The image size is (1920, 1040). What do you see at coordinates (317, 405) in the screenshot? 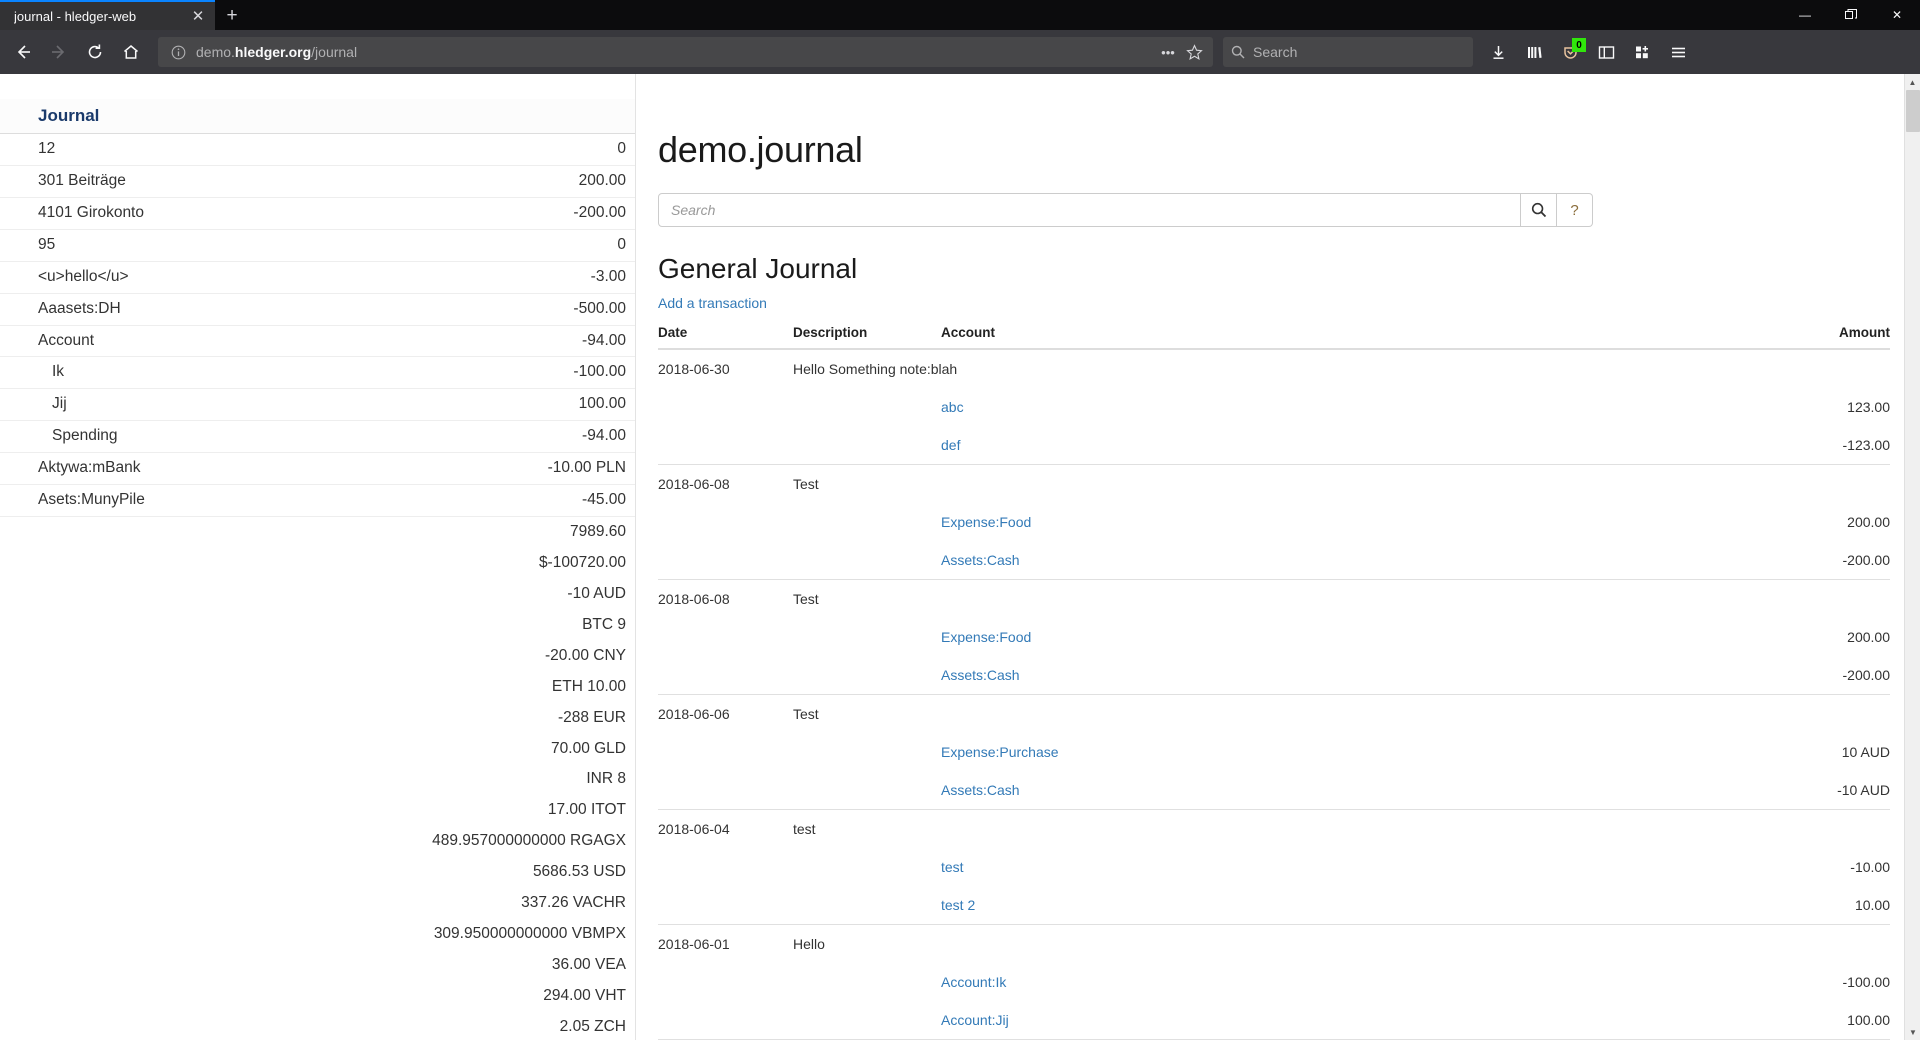
I see `account-row: Jij 100.00` at bounding box center [317, 405].